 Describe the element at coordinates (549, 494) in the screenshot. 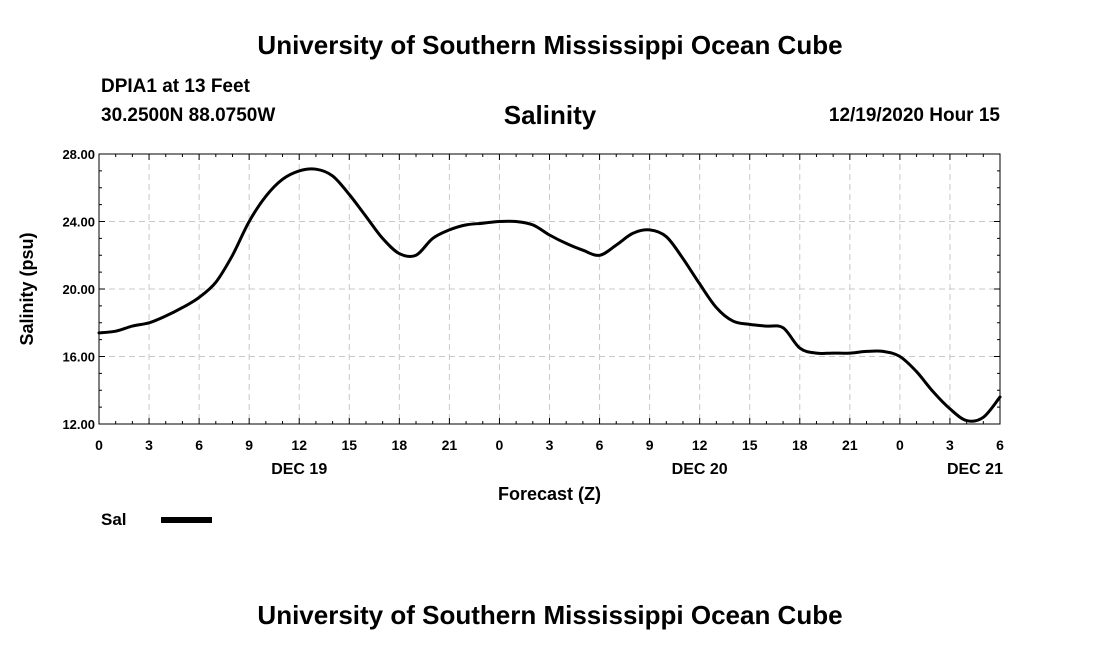

I see `x-axis-title: Forecast (Z)` at that location.